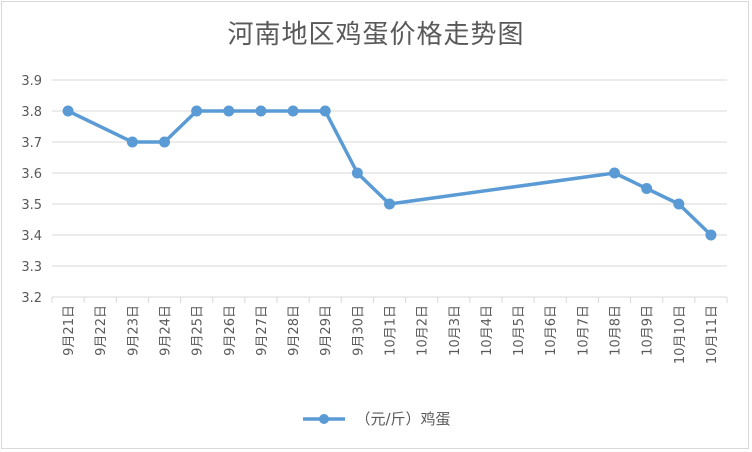  What do you see at coordinates (31, 236) in the screenshot?
I see `y-tick-label: 3.4` at bounding box center [31, 236].